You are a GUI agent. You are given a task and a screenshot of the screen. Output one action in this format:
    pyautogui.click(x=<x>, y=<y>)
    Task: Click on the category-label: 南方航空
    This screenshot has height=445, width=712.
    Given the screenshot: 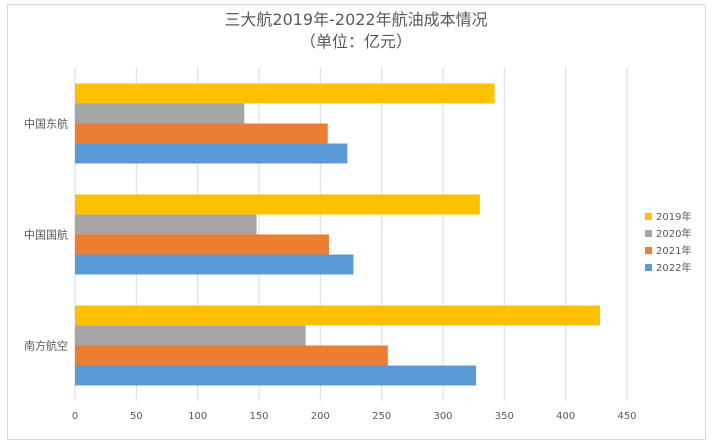 What is the action you would take?
    pyautogui.click(x=46, y=346)
    